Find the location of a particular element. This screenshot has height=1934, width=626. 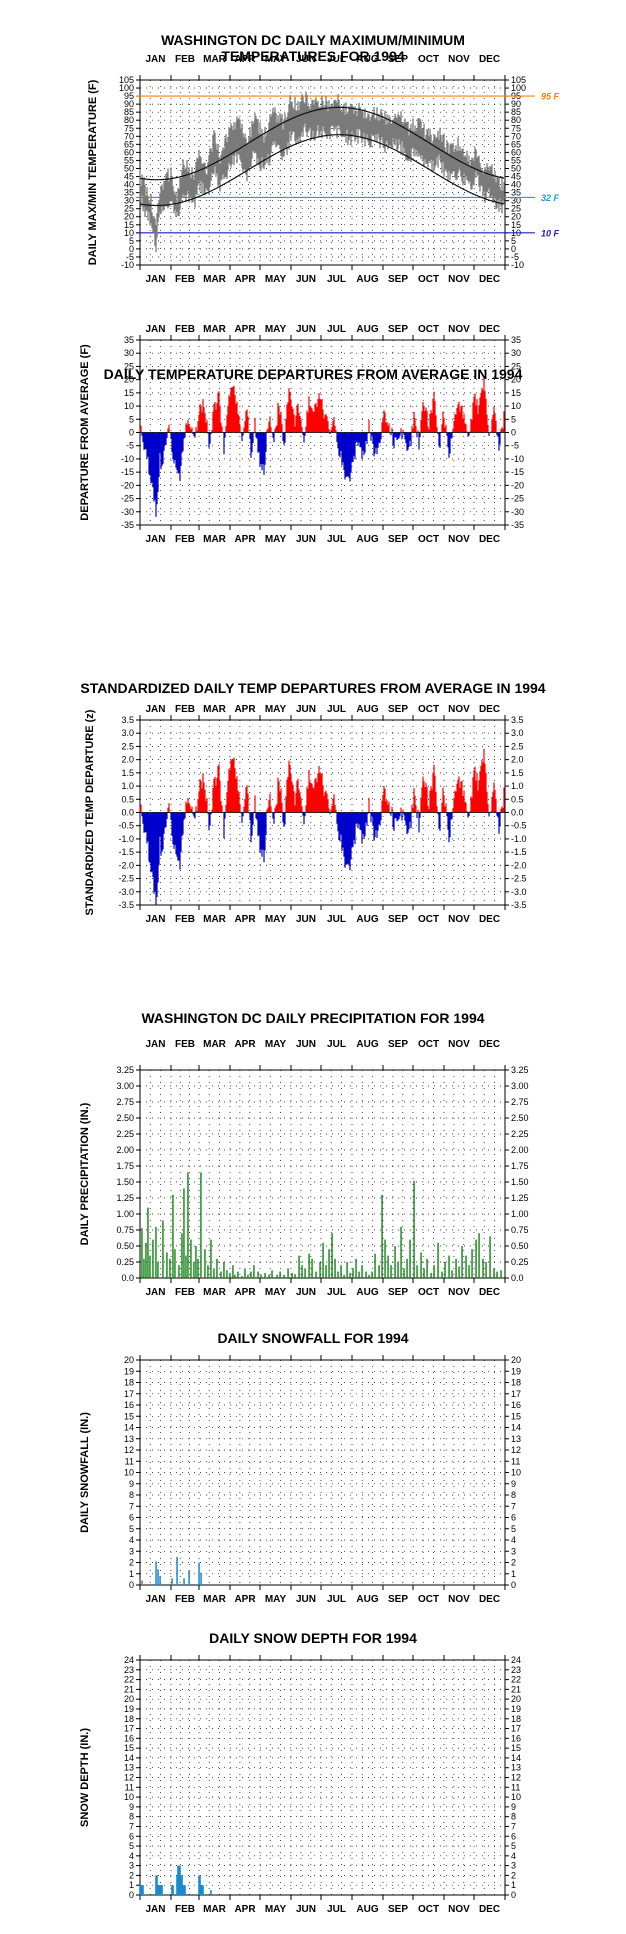

y-tick-label-left: 55 is located at coordinates (129, 160).